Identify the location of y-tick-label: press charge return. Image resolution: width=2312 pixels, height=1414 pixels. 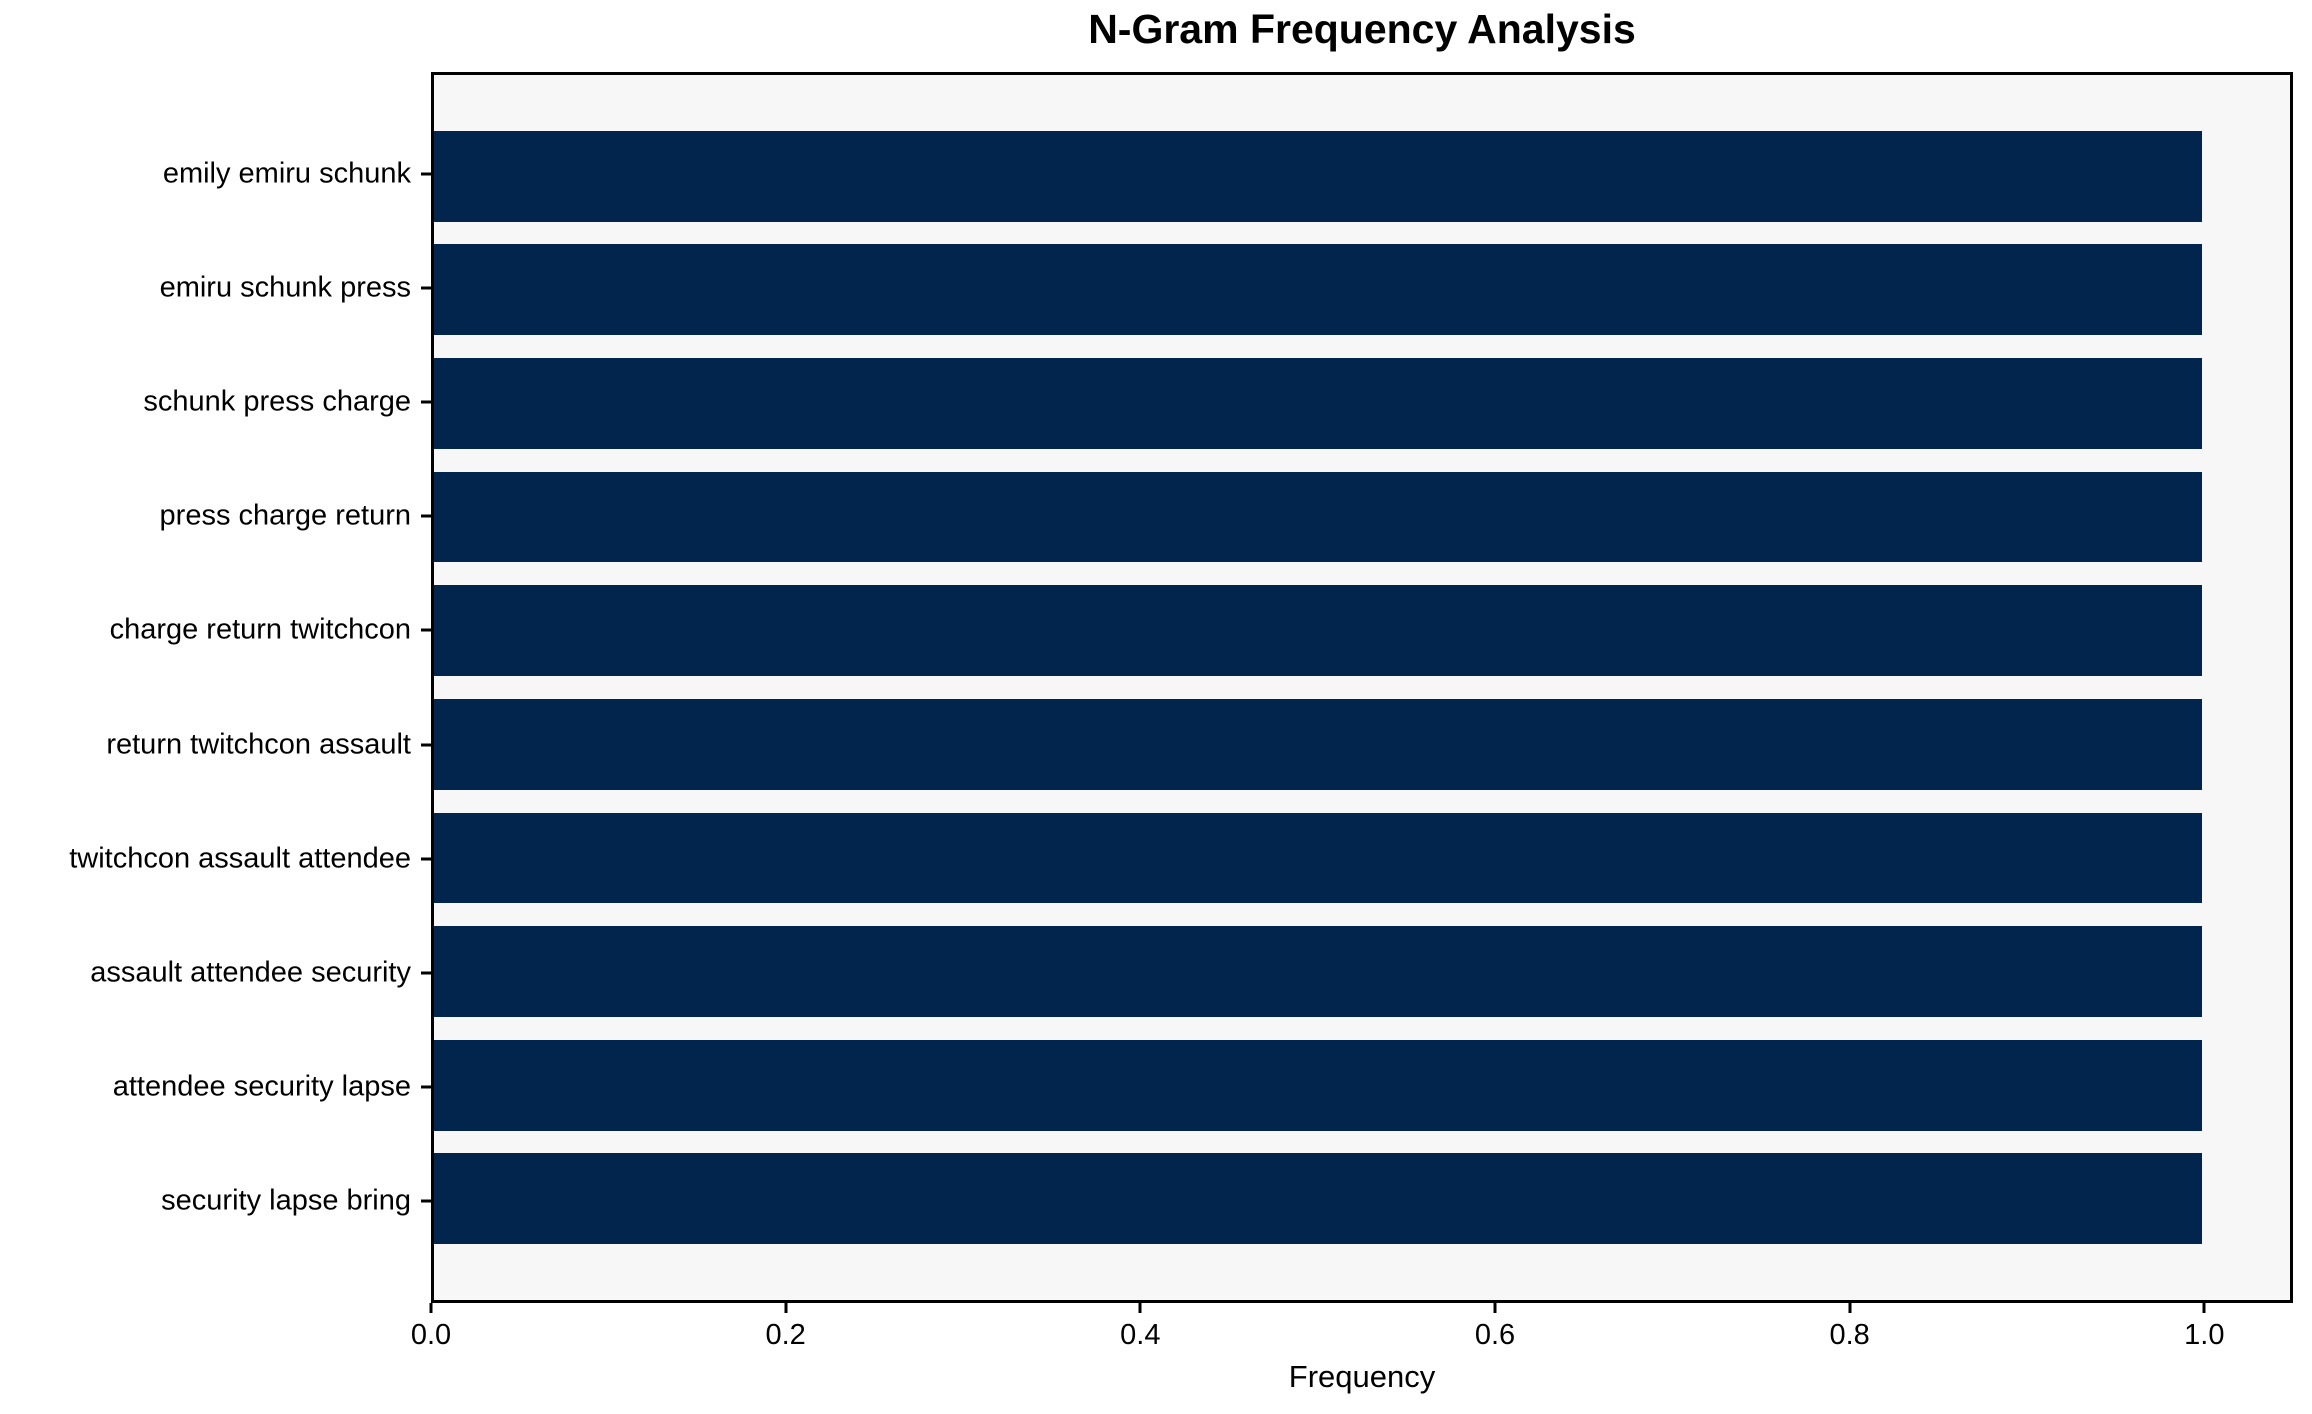
(285, 515).